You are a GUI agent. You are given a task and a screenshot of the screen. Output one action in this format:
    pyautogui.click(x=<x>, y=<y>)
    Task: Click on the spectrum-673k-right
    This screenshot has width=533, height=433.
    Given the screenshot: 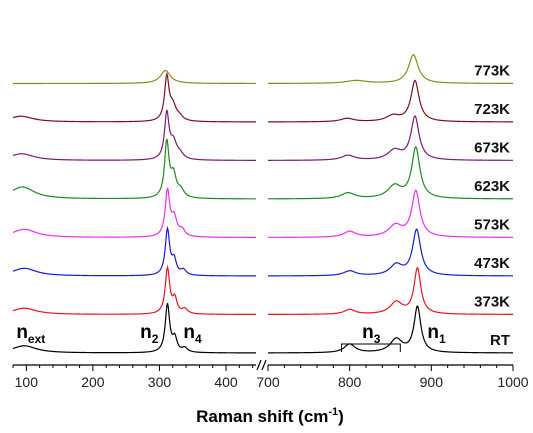 What is the action you would take?
    pyautogui.click(x=390, y=137)
    